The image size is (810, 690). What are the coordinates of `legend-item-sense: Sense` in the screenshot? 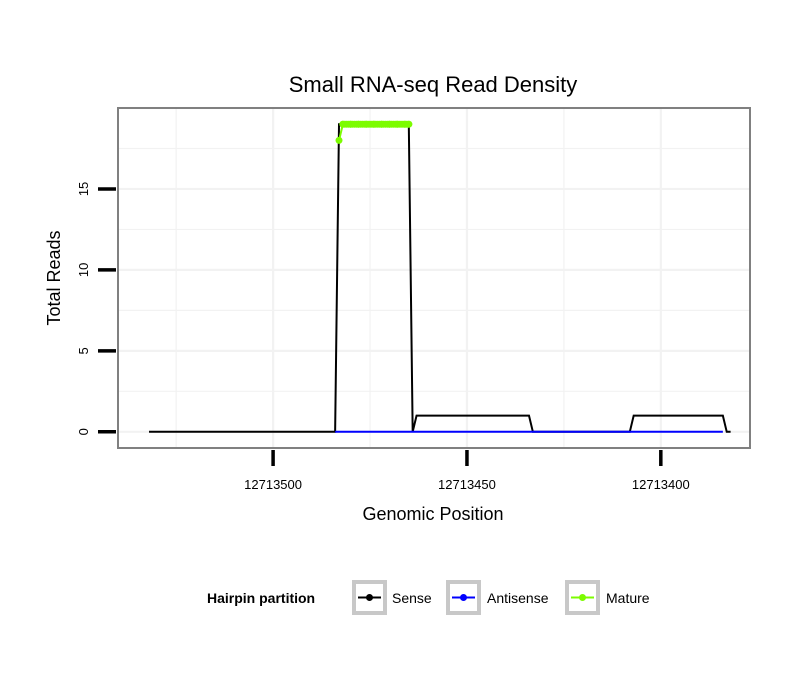 It's located at (392, 597).